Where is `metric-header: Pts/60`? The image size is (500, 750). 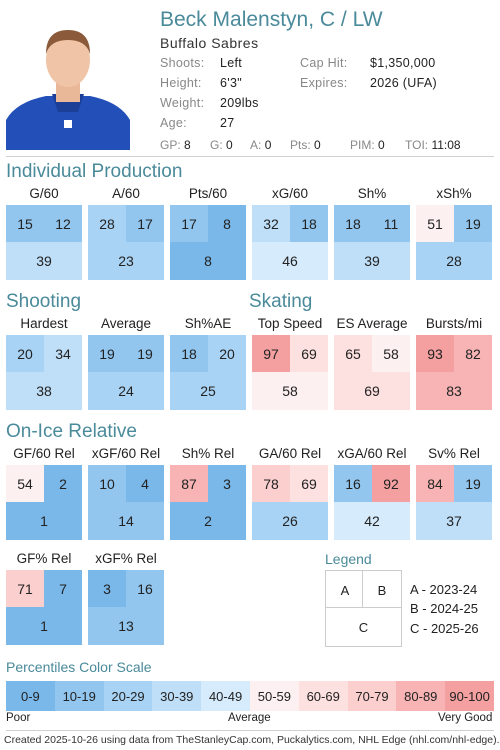
metric-header: Pts/60 is located at coordinates (208, 193).